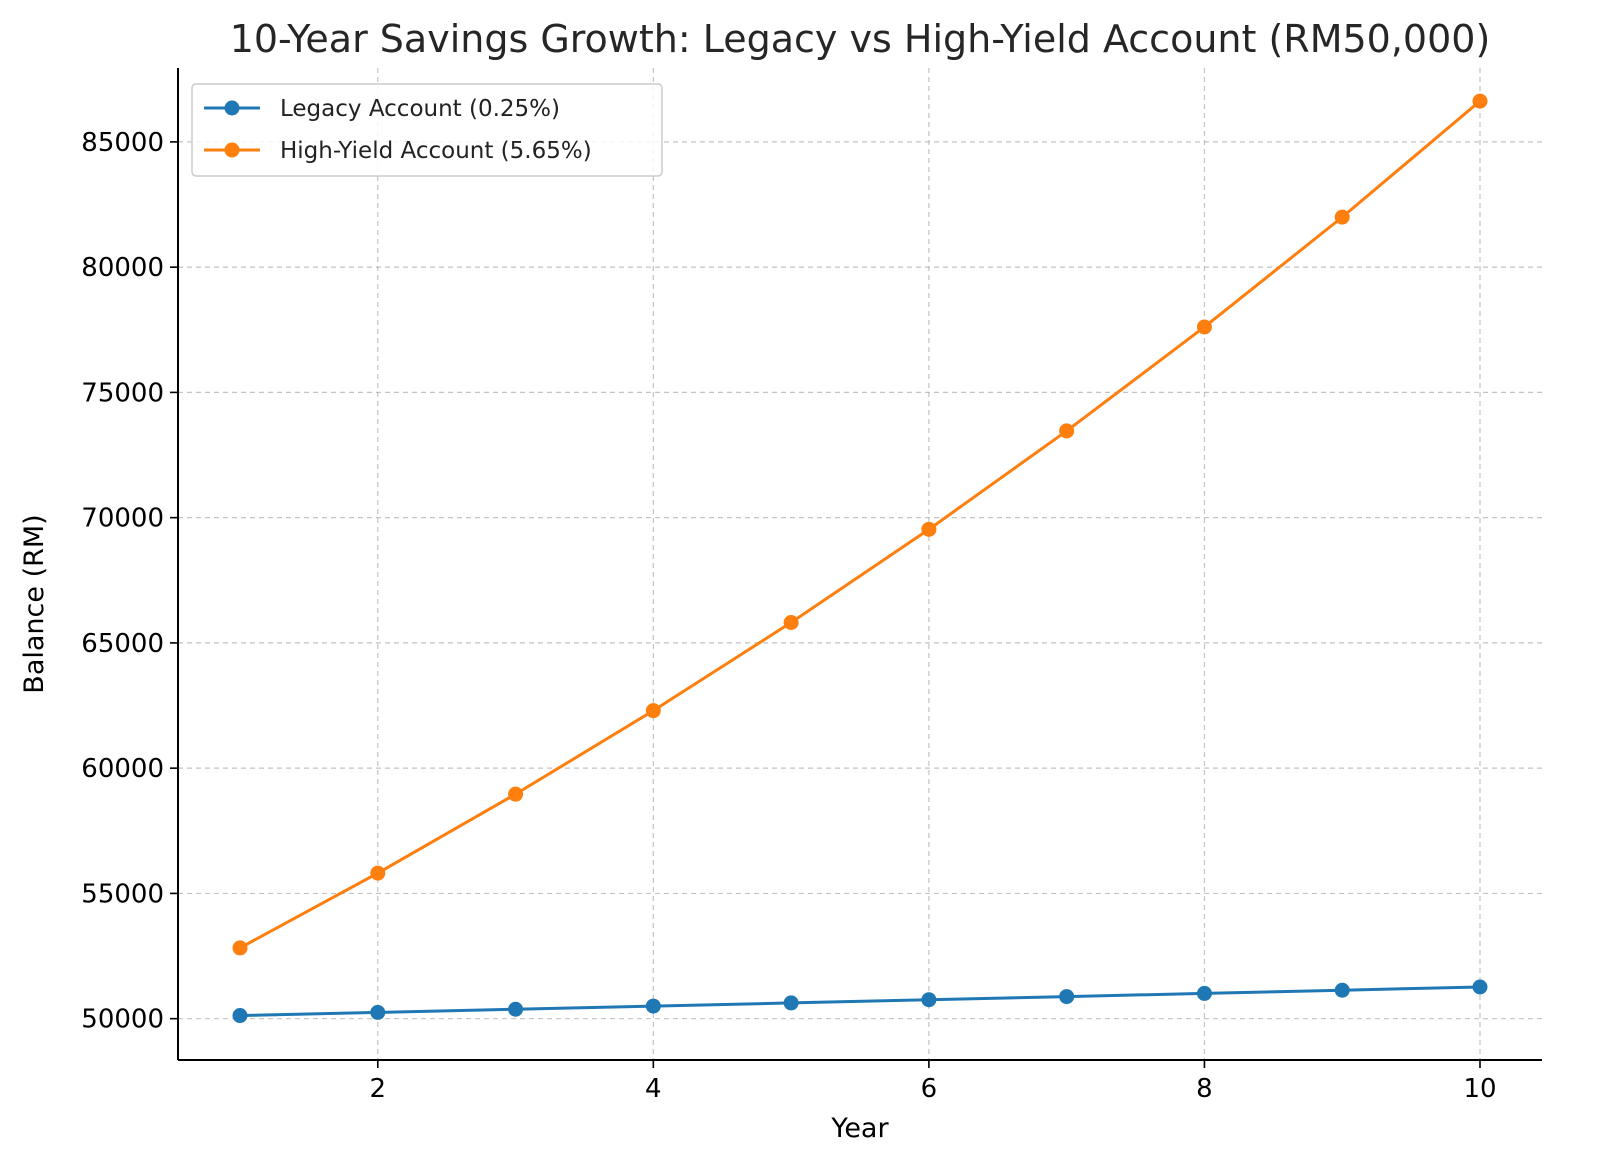  Describe the element at coordinates (122, 644) in the screenshot. I see `y-tick-label: 65000` at that location.